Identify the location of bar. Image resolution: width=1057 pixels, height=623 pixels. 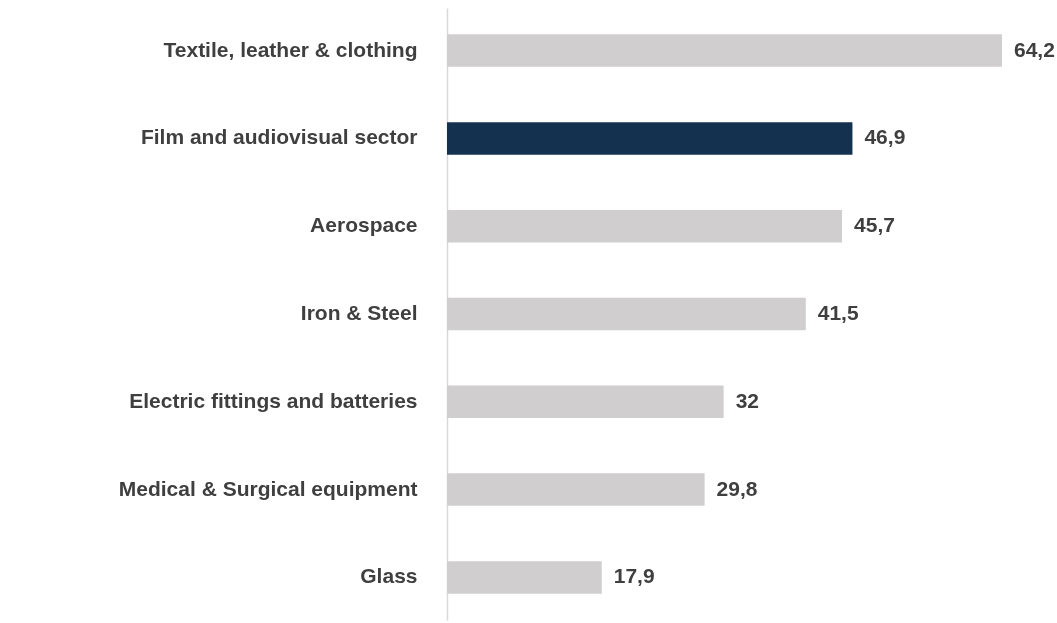
(650, 138).